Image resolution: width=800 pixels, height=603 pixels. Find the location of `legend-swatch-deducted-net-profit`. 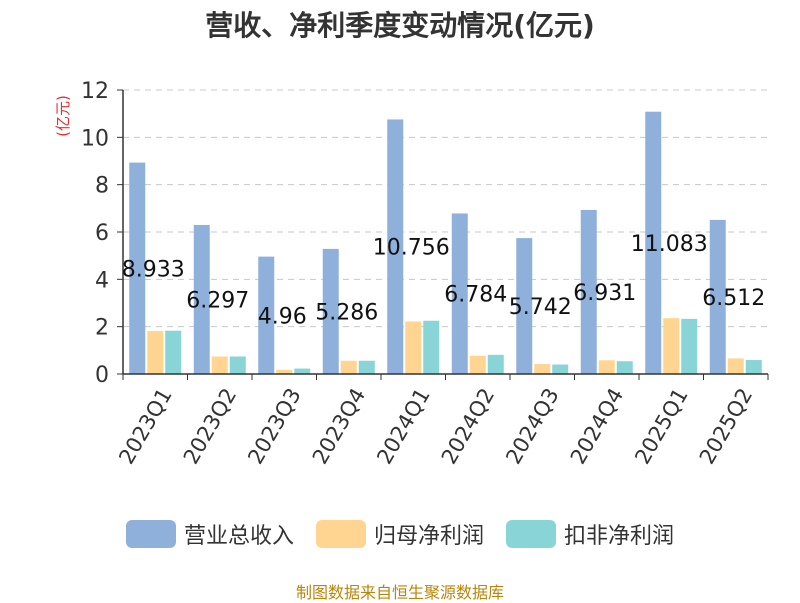

legend-swatch-deducted-net-profit is located at coordinates (531, 534).